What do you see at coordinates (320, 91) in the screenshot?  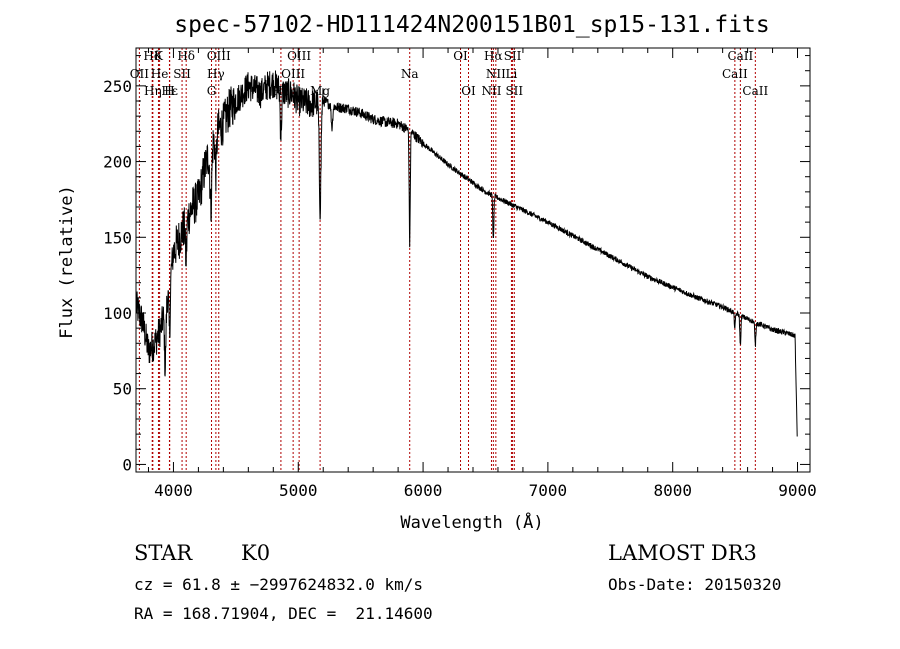 I see `line-marker-label: Mg` at bounding box center [320, 91].